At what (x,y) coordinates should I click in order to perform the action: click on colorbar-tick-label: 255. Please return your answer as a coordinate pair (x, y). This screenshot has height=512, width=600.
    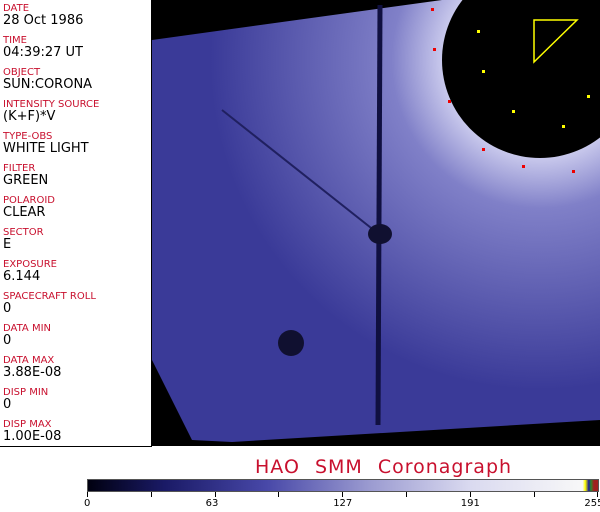
    Looking at the image, I should click on (592, 503).